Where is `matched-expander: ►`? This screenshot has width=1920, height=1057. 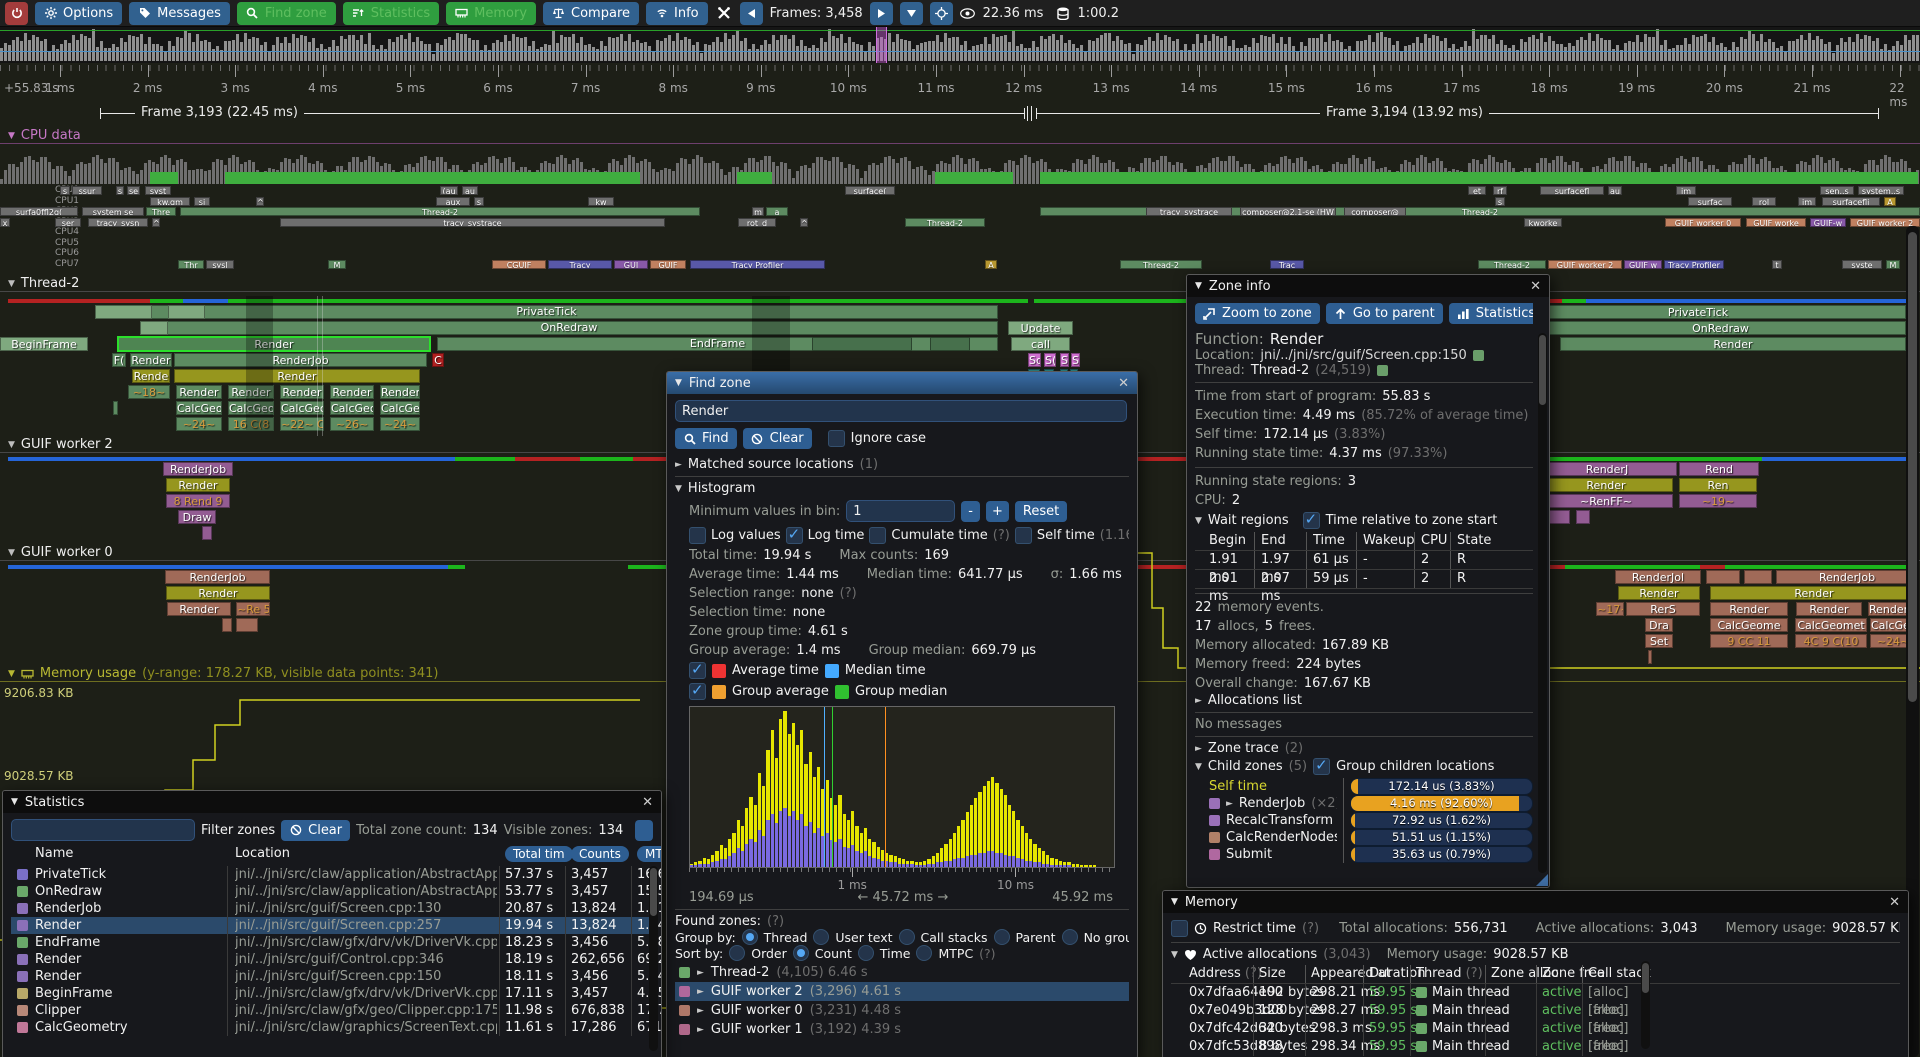 matched-expander: ► is located at coordinates (678, 464).